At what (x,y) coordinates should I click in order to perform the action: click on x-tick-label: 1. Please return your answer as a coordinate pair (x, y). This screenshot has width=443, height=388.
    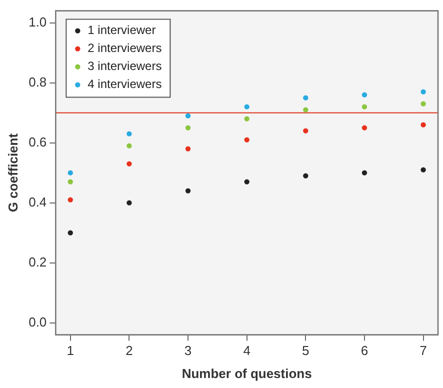
    Looking at the image, I should click on (70, 350).